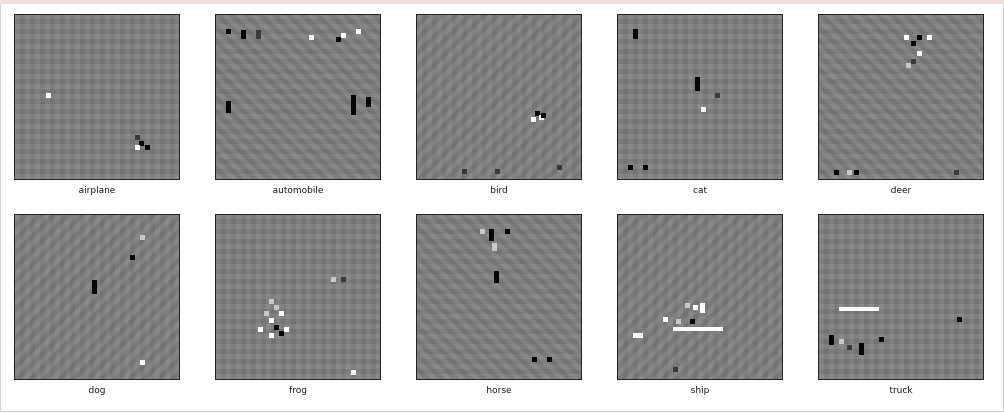 The height and width of the screenshot is (413, 1004). Describe the element at coordinates (298, 191) in the screenshot. I see `panel-label: automobile` at that location.